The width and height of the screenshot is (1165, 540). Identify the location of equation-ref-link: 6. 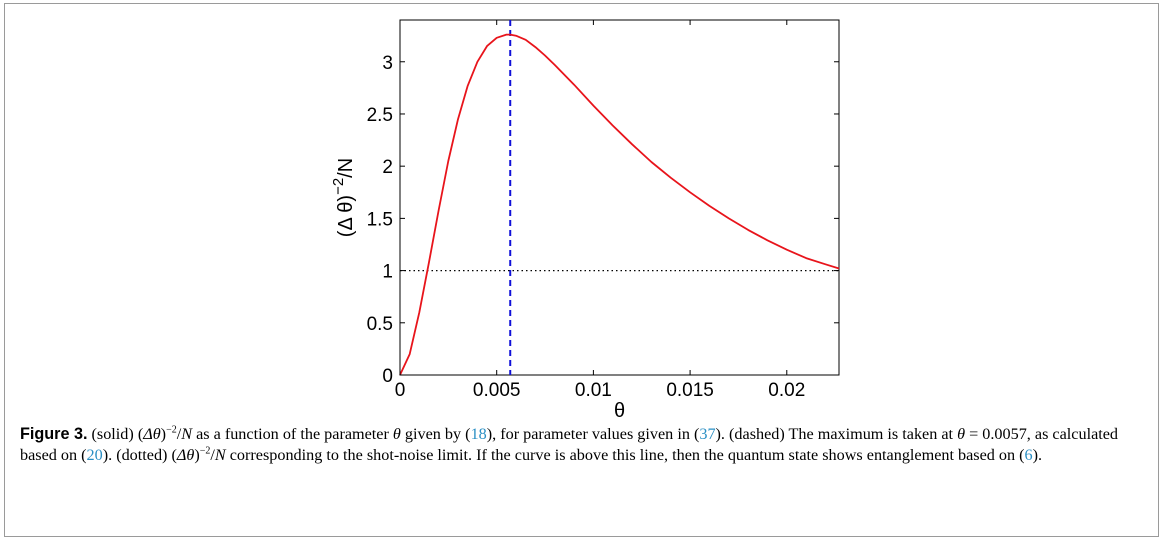
(1028, 455).